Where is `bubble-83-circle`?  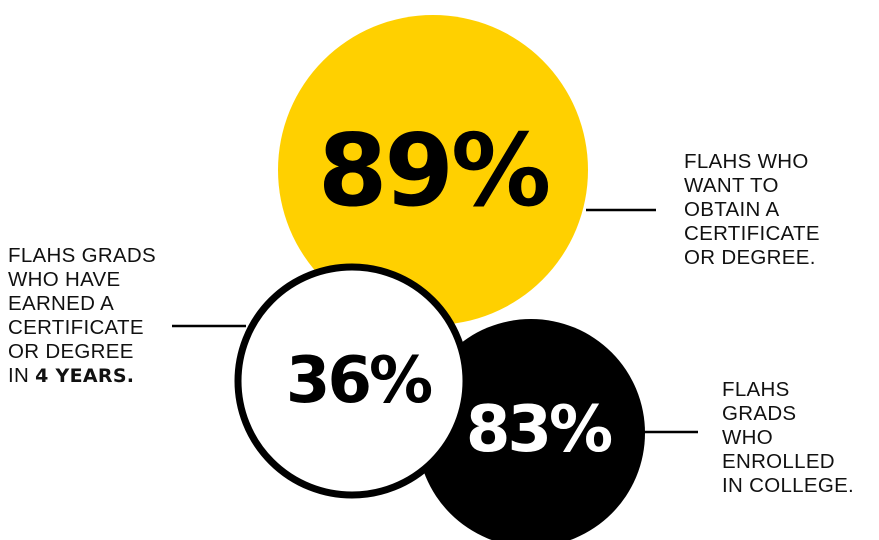
bubble-83-circle is located at coordinates (531, 429).